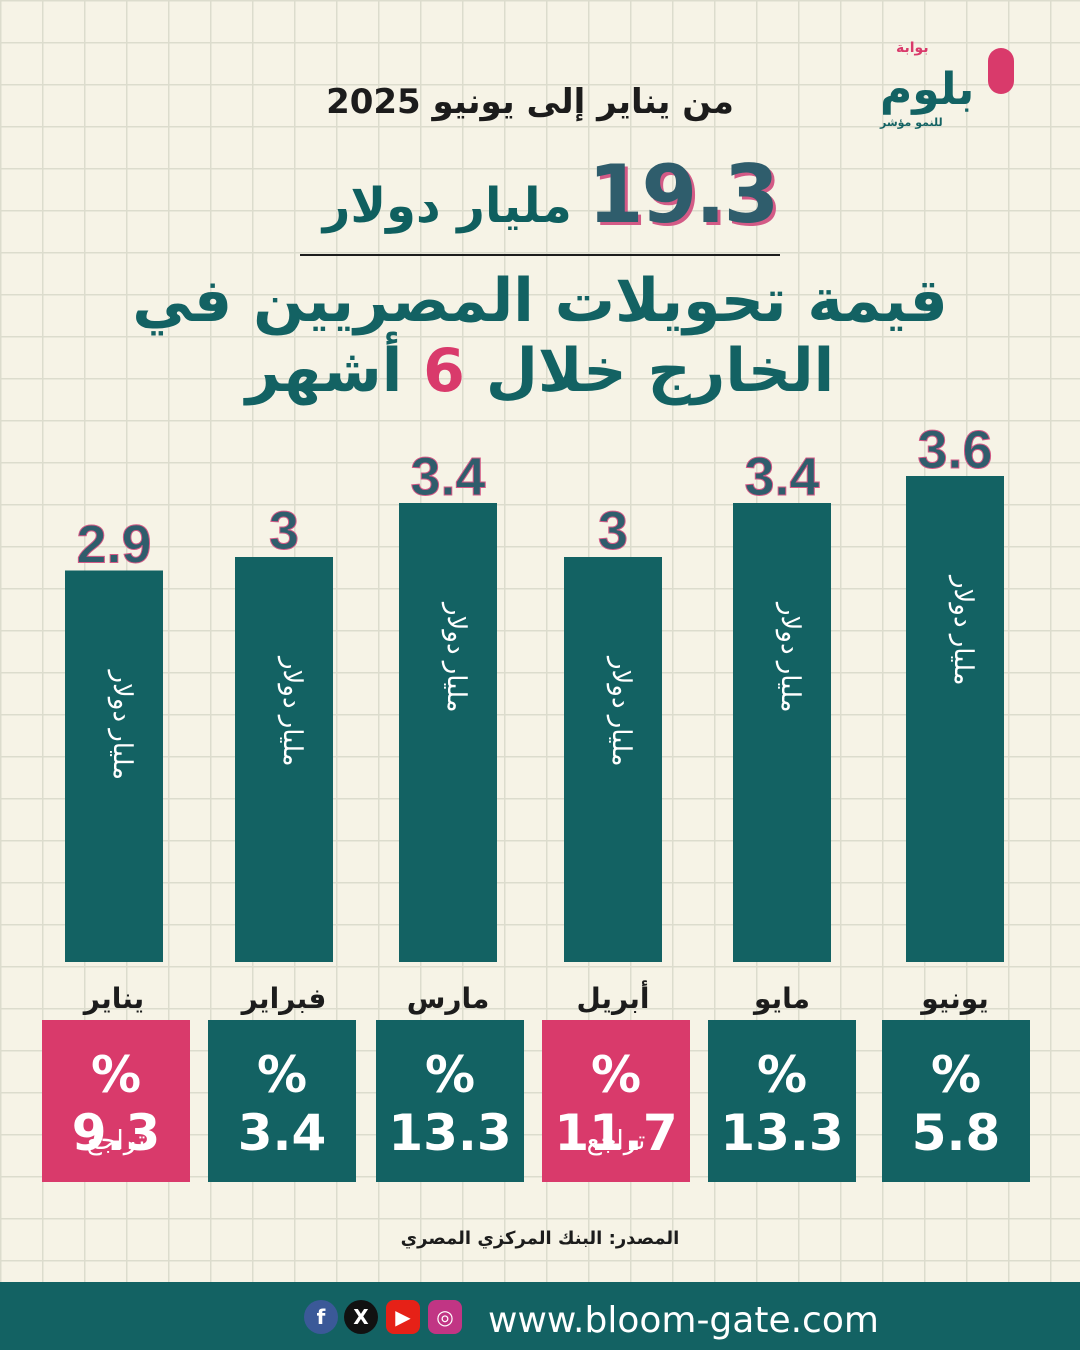  I want to click on change-value: % 11.7, so click(616, 1104).